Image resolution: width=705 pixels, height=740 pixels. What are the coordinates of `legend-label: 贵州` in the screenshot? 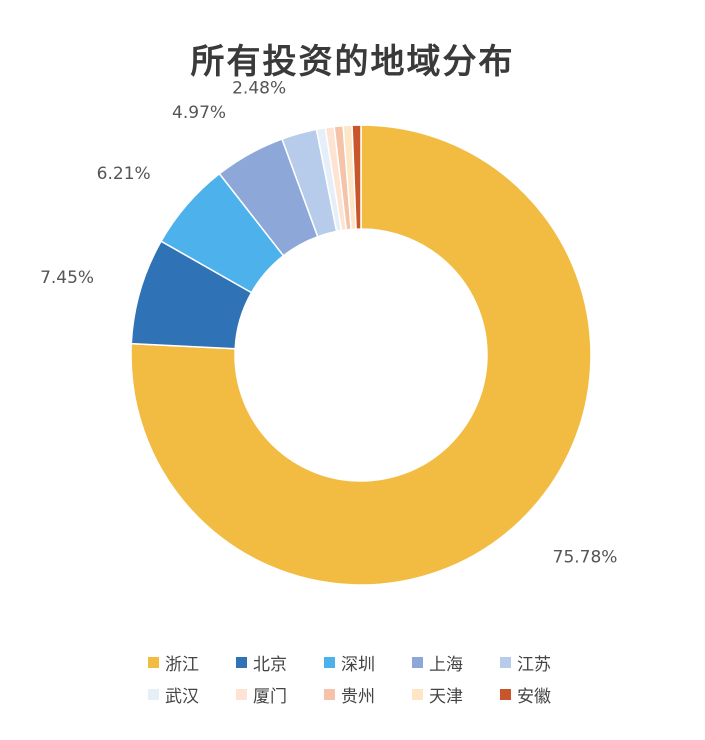 It's located at (358, 696).